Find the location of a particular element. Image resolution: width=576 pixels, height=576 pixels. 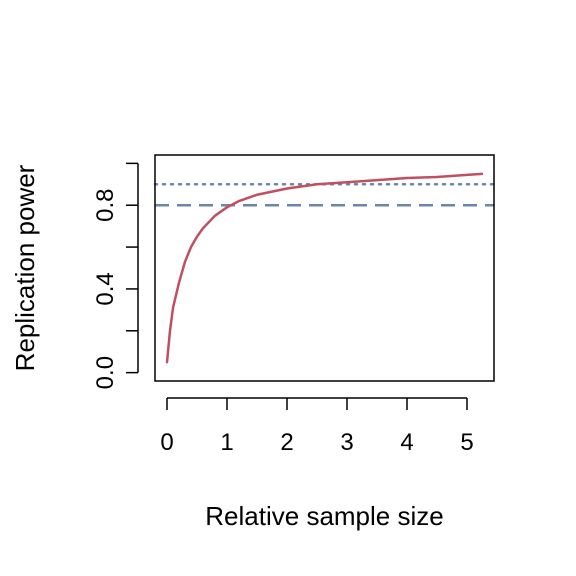

y-axis: 0.0 0.4 0.8 is located at coordinates (115, 275).